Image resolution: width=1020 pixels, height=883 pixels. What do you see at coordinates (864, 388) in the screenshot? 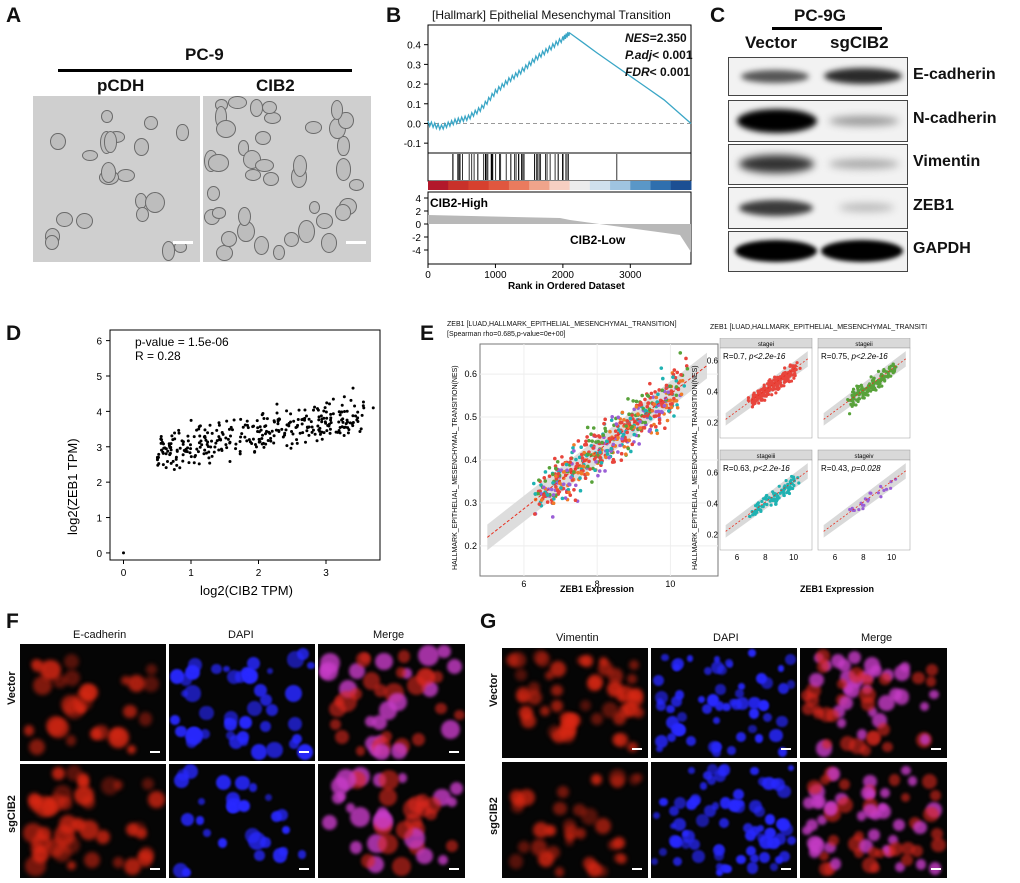
I see `e-facet-stageii: stageii R=0.75, p<2.2e-16` at bounding box center [864, 388].